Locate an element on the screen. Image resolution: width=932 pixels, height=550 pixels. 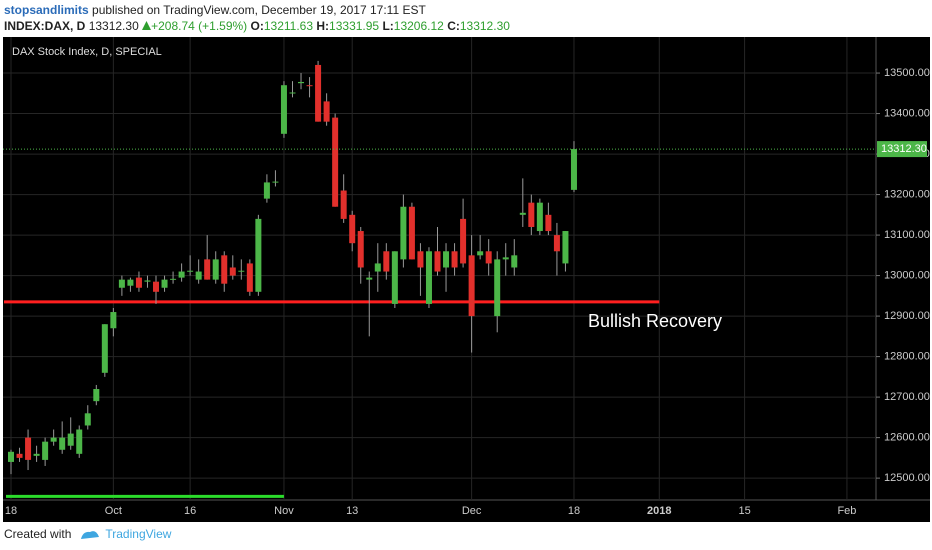
l-label: L: is located at coordinates (388, 26).